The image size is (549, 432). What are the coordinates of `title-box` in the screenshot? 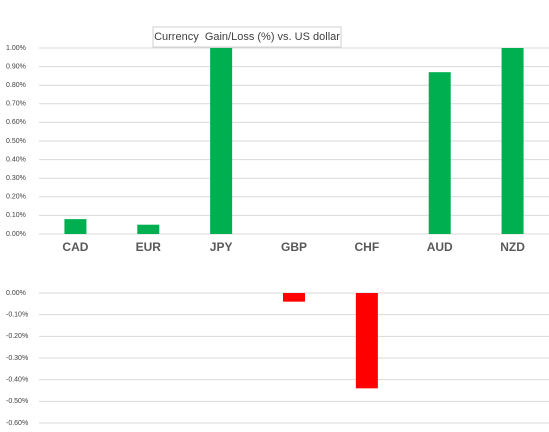 It's located at (247, 37).